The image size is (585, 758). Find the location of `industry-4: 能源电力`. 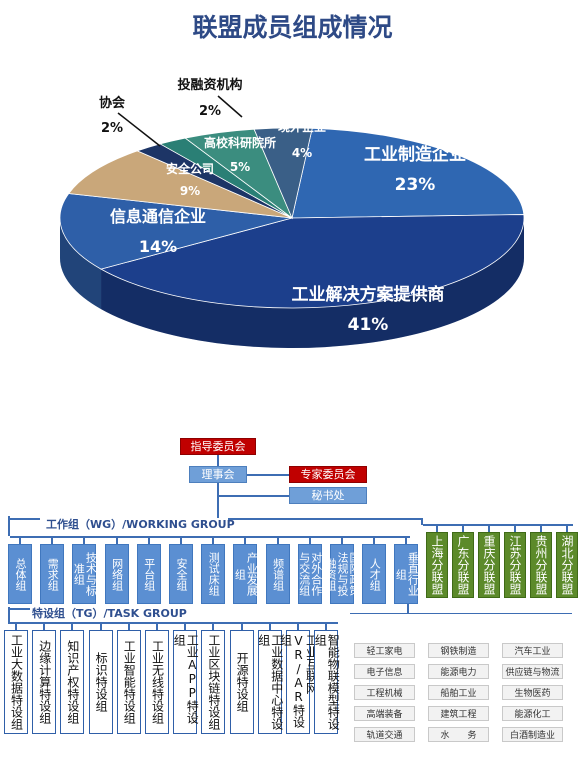

industry-4: 能源电力 is located at coordinates (458, 671).